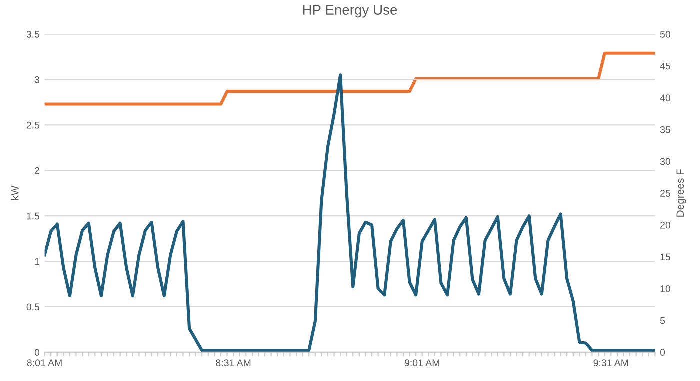 The width and height of the screenshot is (700, 381). I want to click on y-tick-label: 3.5, so click(33, 34).